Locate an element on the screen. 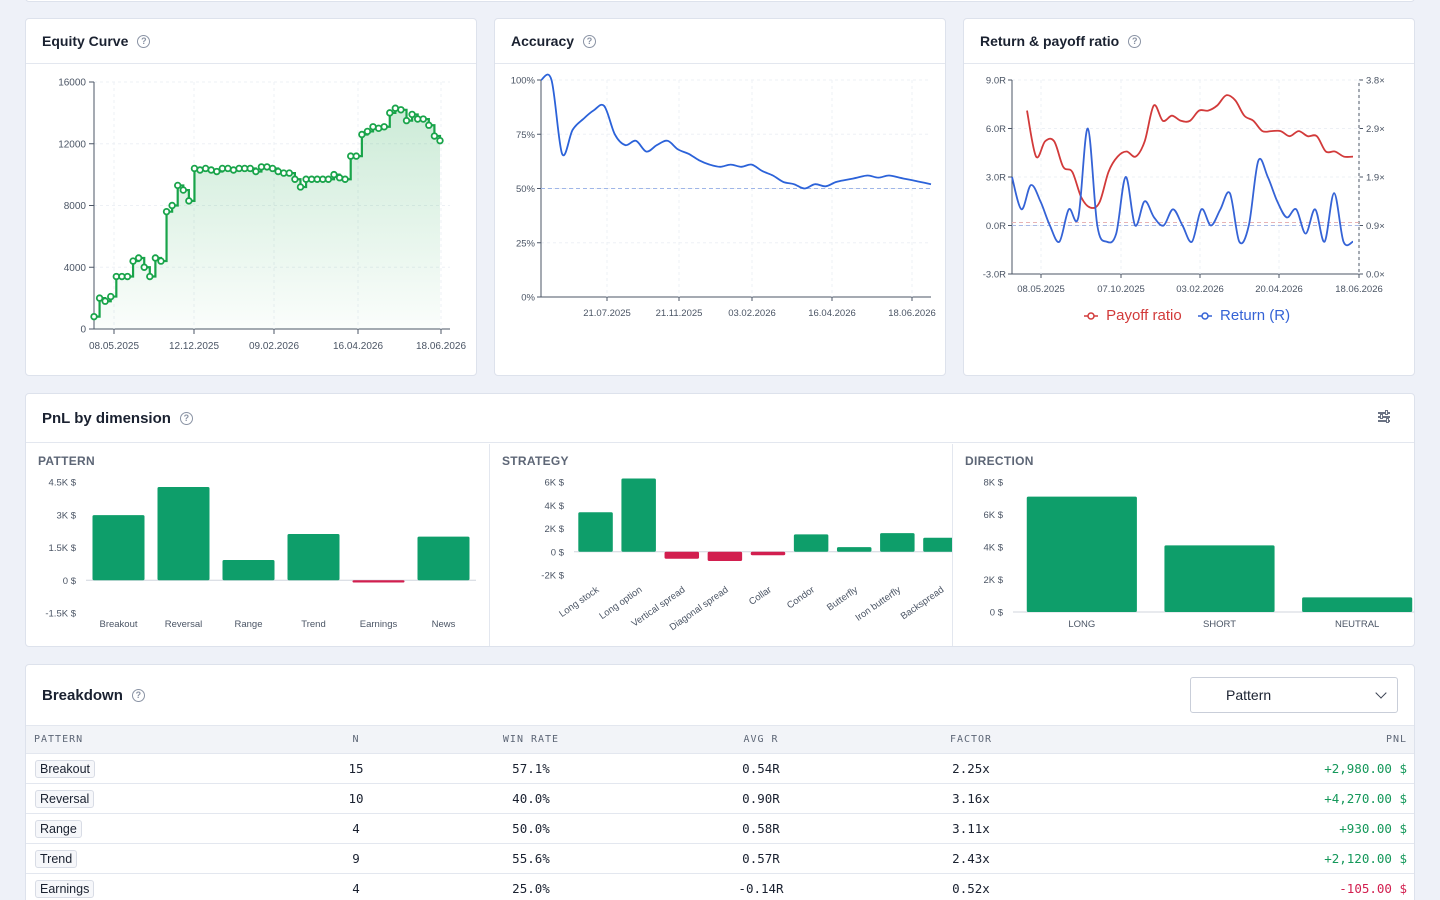  x-tick-label: 03.02.2026 is located at coordinates (1200, 289).